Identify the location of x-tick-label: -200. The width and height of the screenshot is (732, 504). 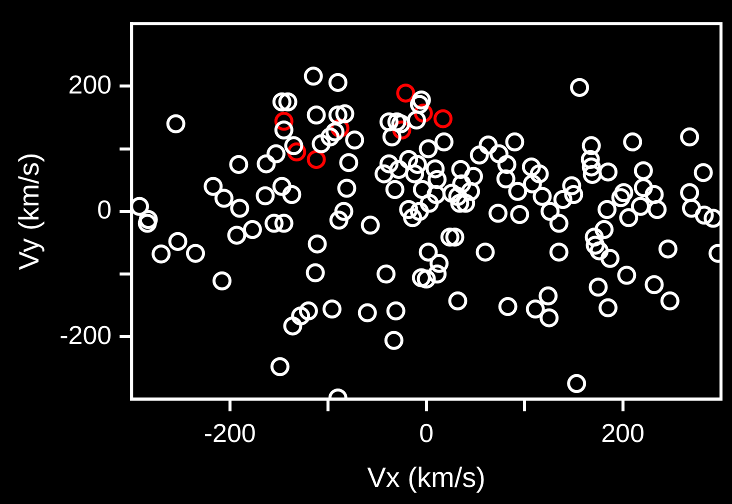
(230, 433).